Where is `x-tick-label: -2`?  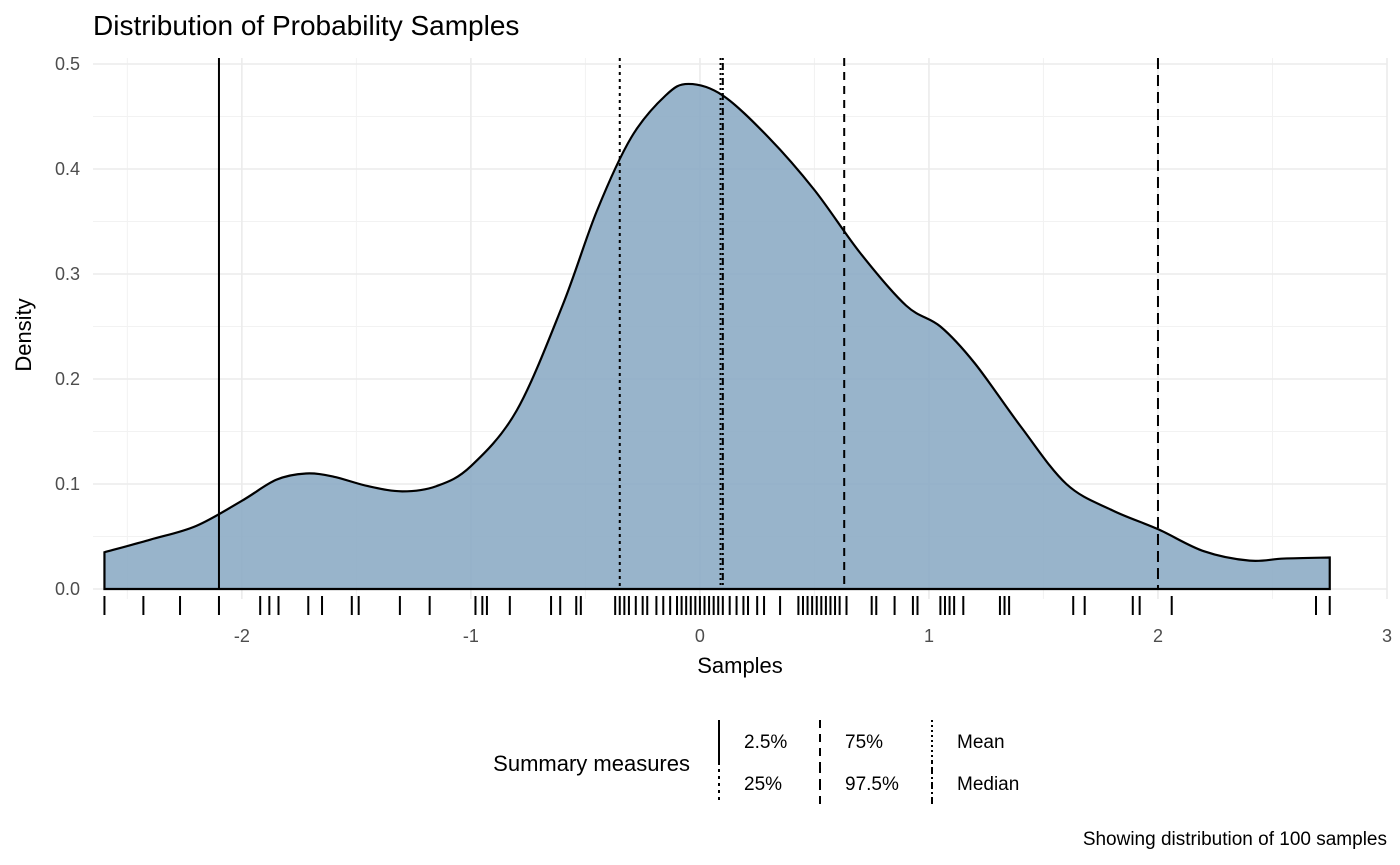 x-tick-label: -2 is located at coordinates (242, 636).